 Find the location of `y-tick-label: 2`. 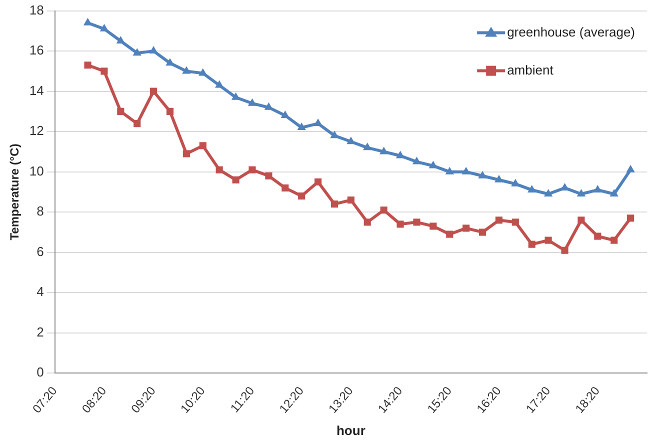

y-tick-label: 2 is located at coordinates (40, 332).